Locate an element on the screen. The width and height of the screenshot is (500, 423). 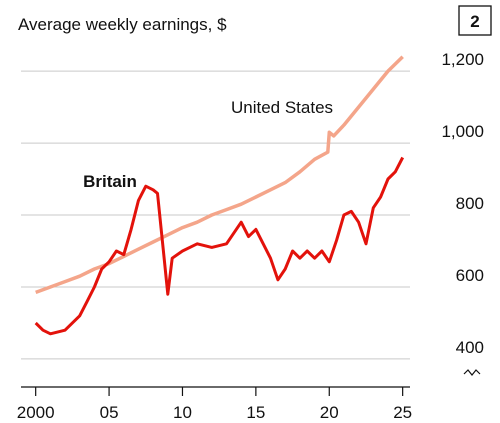
x-tick-label: 25 is located at coordinates (402, 412).